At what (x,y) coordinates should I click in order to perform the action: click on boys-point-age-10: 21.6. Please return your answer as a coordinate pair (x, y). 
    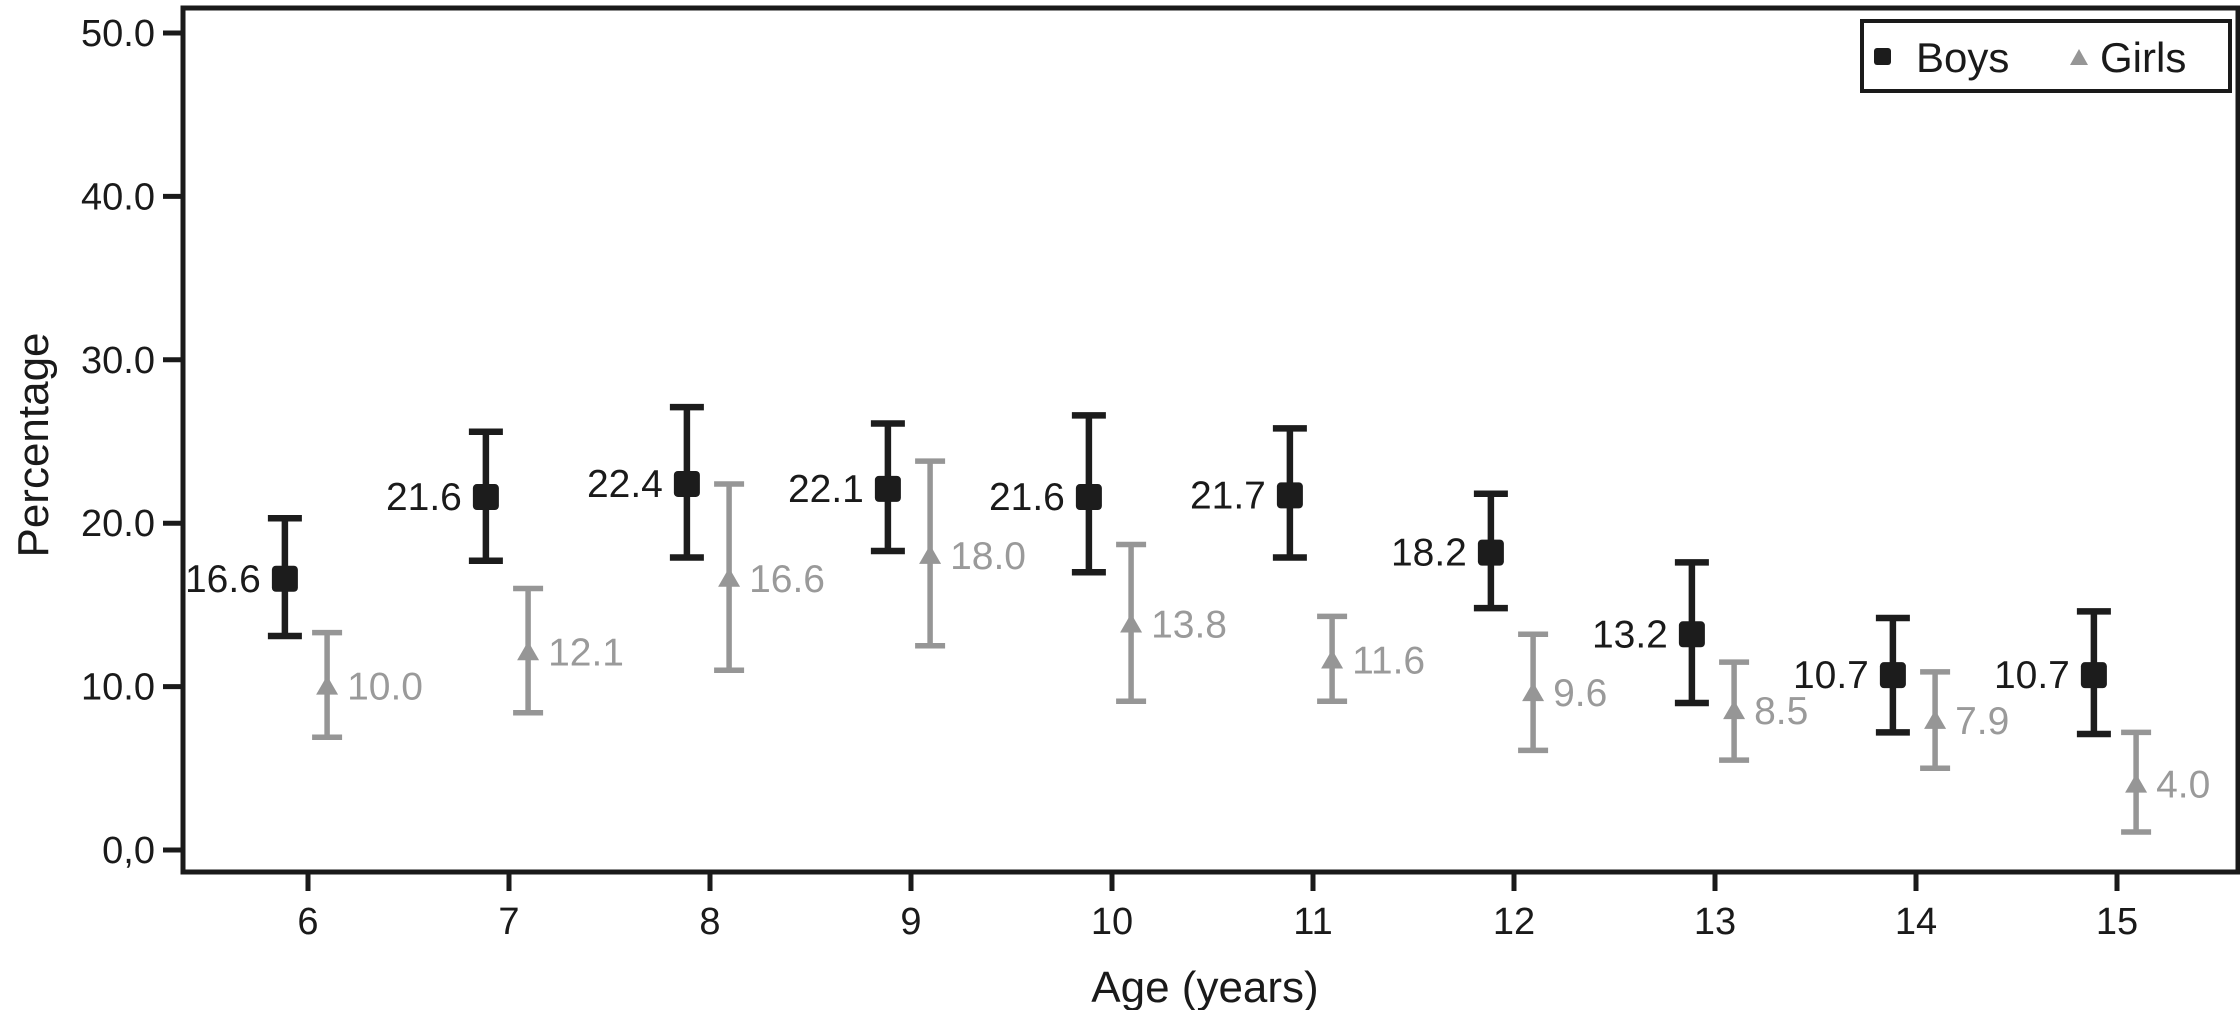
    Looking at the image, I should click on (1047, 494).